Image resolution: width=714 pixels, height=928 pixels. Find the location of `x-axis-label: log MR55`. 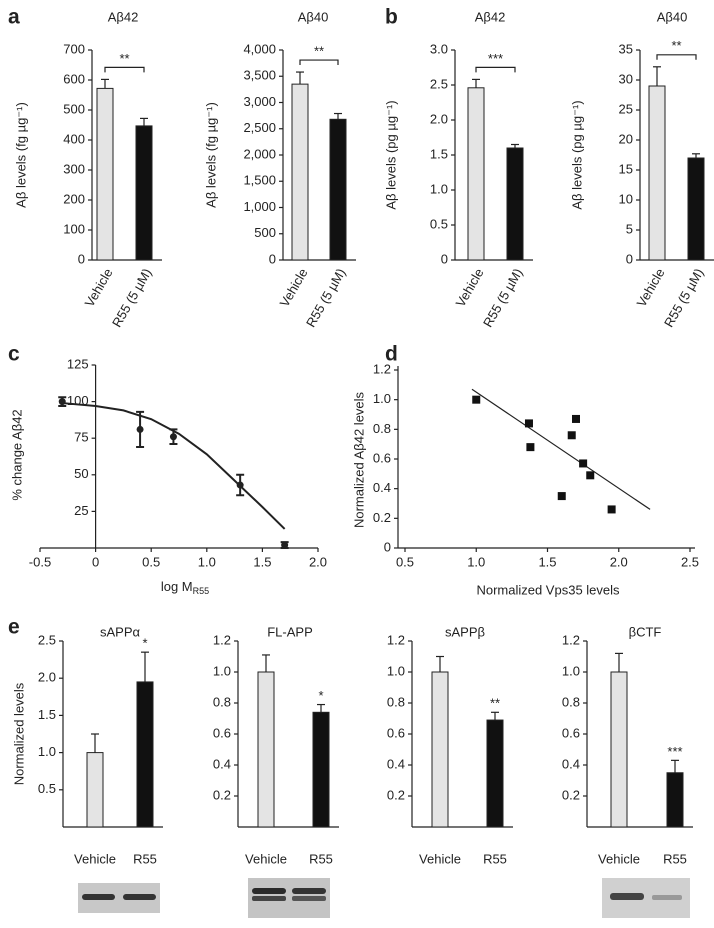

x-axis-label: log MR55 is located at coordinates (185, 587).